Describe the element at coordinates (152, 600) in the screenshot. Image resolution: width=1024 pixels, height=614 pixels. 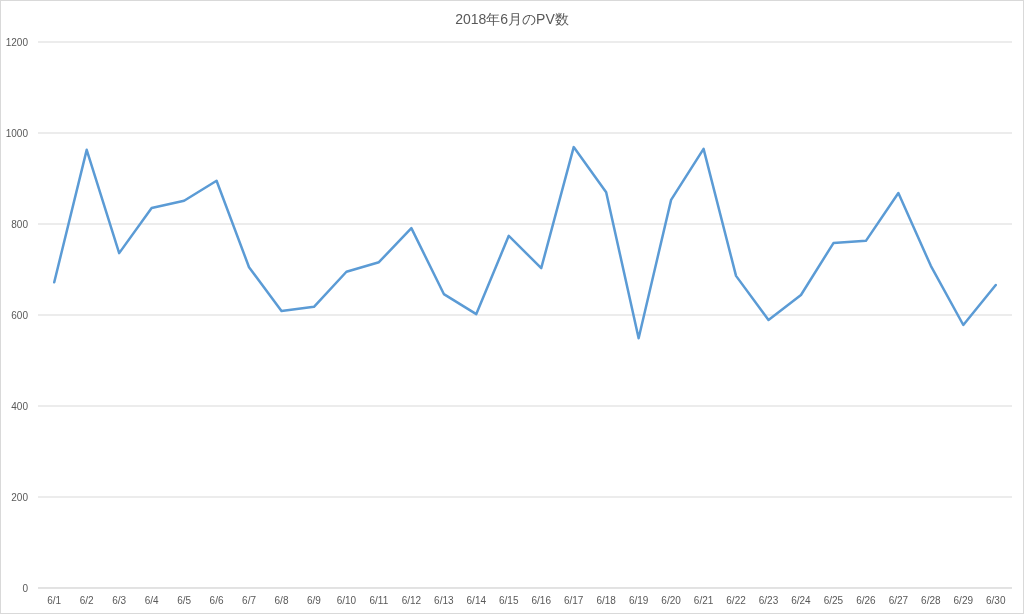
I see `x-tick-label: 6/4` at that location.